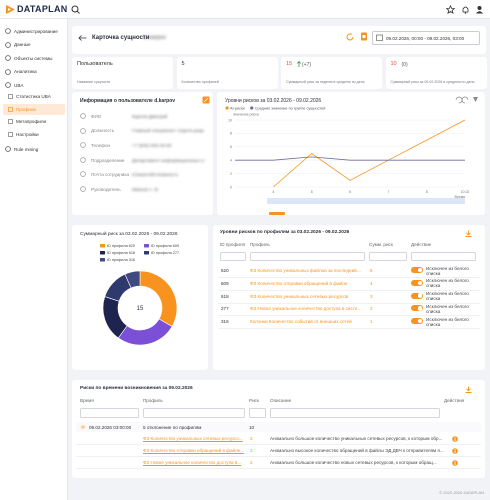  Describe the element at coordinates (251, 462) in the screenshot. I see `cell-risk: 2` at that location.